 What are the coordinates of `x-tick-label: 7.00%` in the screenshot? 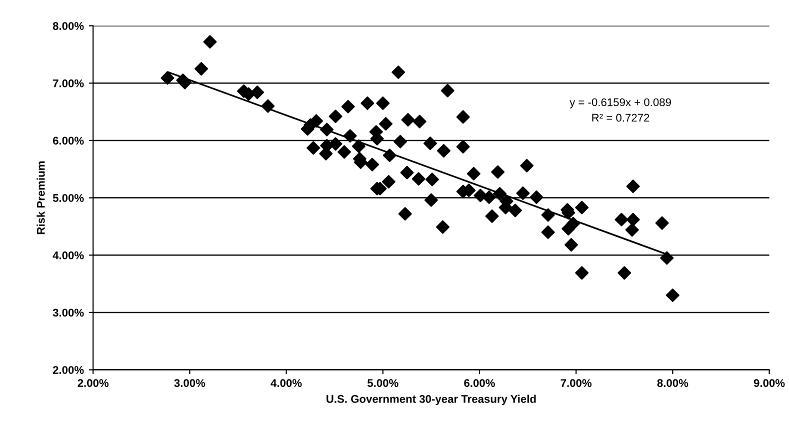 It's located at (576, 383).